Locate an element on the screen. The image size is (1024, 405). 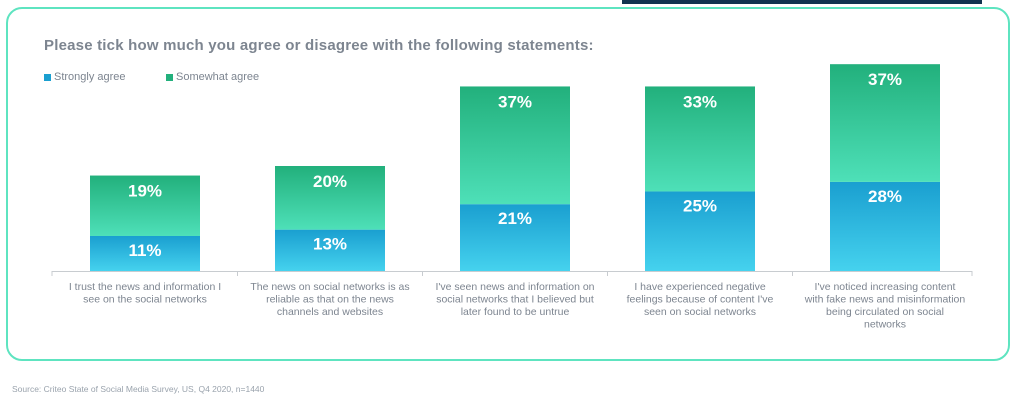
data-label-somewhat-agree-1: 20% is located at coordinates (330, 181).